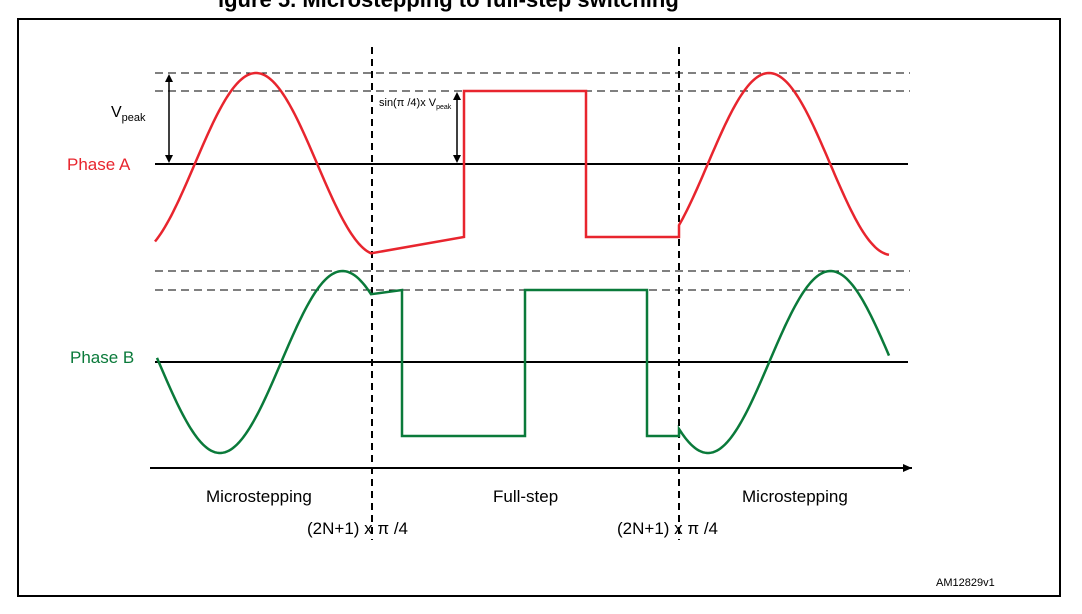 Image resolution: width=1082 pixels, height=614 pixels. I want to click on region-label-microstepping-right: Microstepping, so click(795, 496).